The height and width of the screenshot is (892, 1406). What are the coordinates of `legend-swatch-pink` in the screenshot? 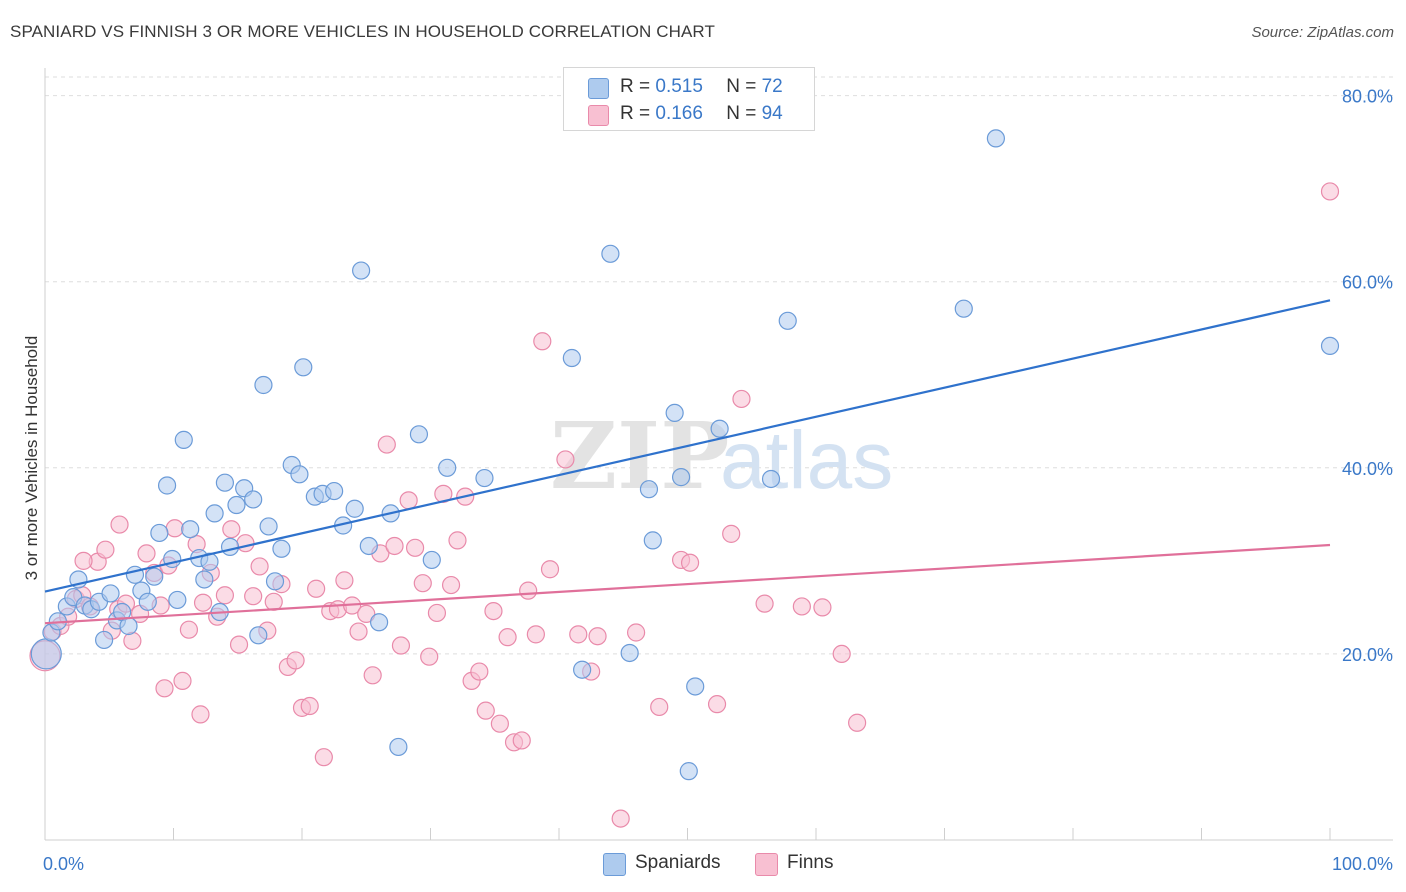 It's located at (598, 115).